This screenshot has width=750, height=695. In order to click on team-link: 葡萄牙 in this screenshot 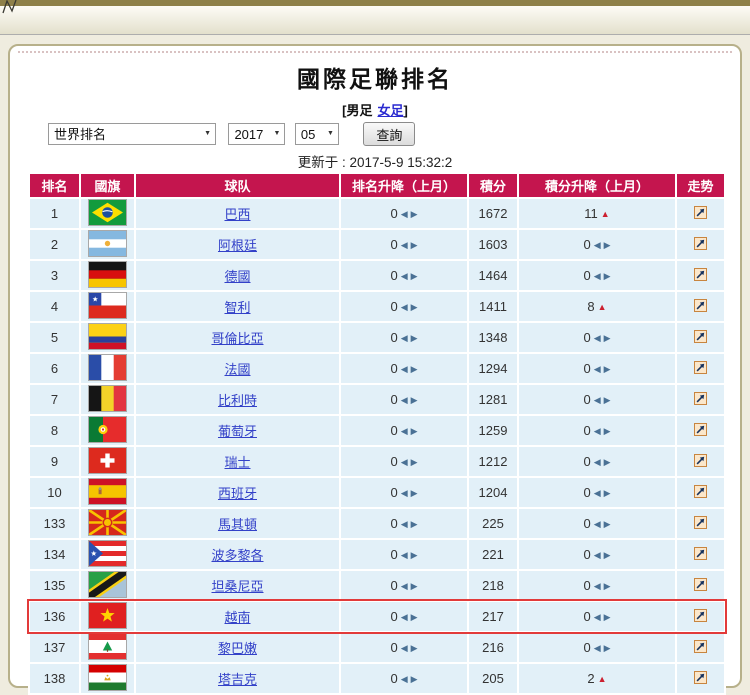, I will do `click(237, 431)`.